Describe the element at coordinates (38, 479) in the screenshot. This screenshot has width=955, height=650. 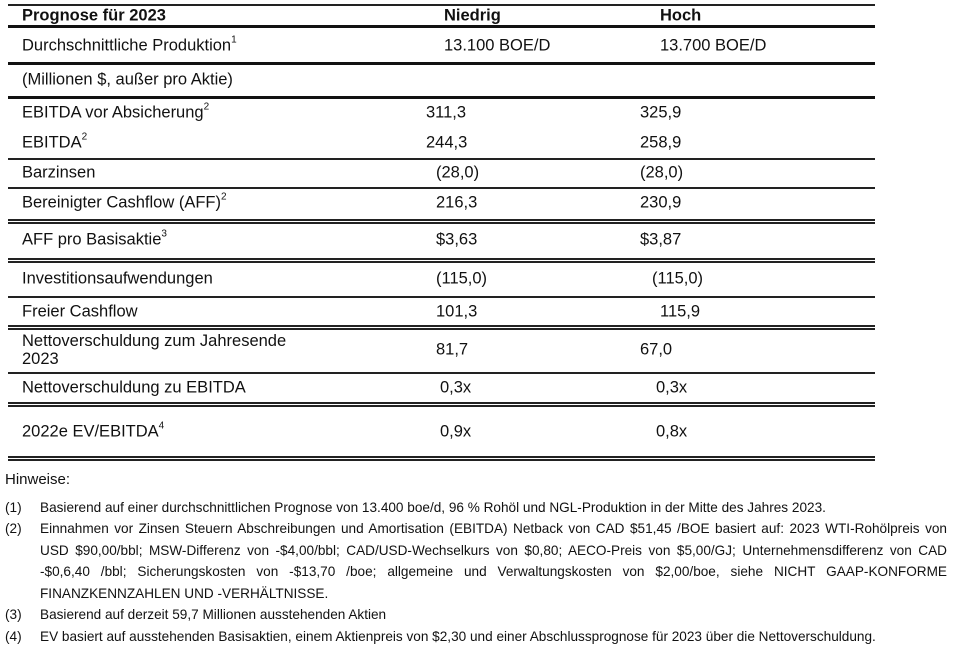
I see `notes-title: Hinweise:` at that location.